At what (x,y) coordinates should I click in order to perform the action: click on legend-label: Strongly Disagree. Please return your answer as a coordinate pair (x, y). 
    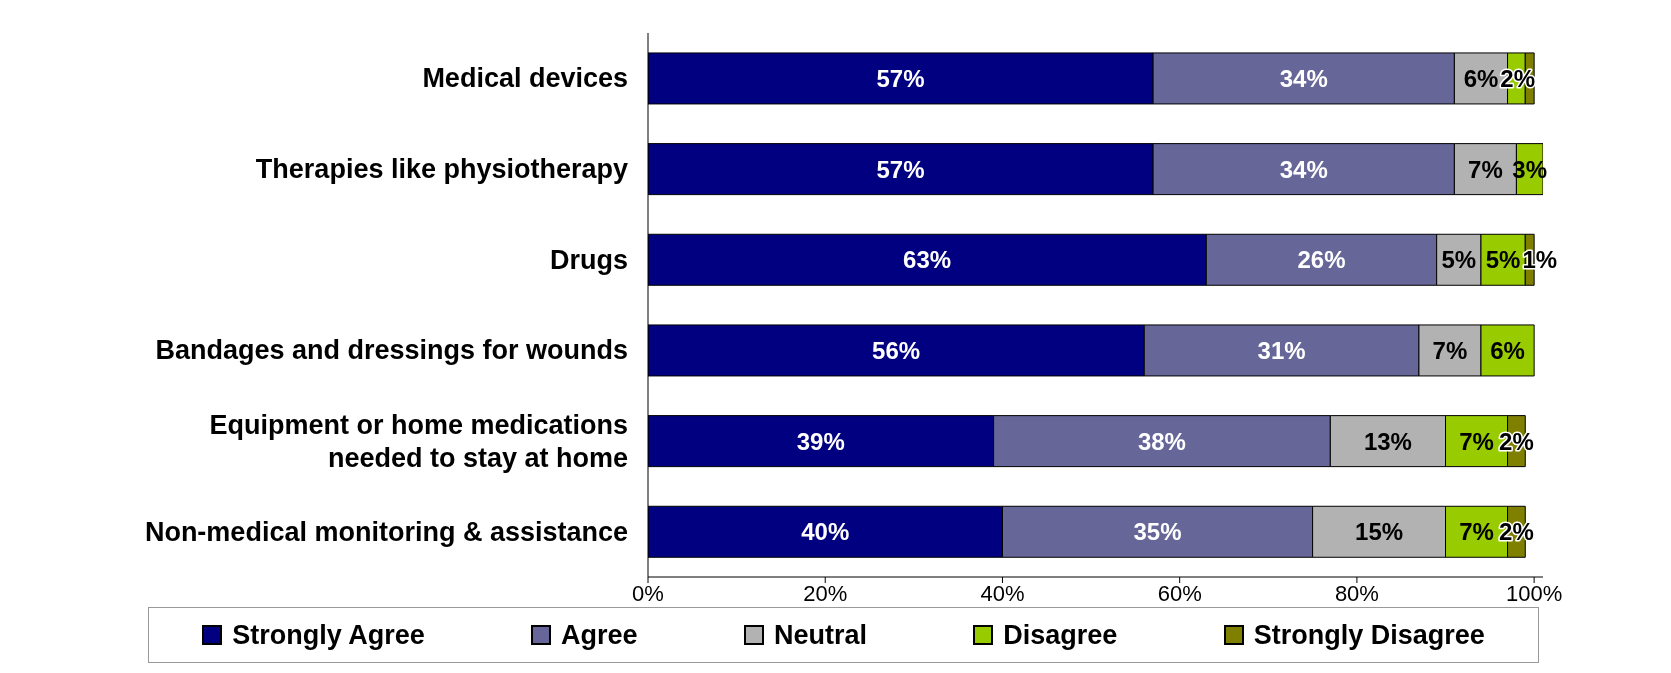
    Looking at the image, I should click on (1368, 635).